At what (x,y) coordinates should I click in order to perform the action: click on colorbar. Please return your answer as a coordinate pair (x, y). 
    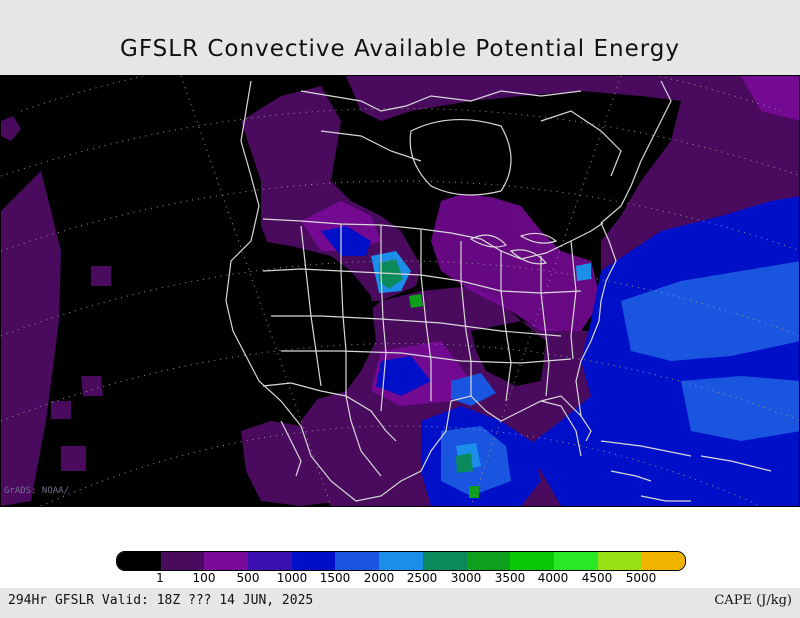
    Looking at the image, I should click on (401, 561).